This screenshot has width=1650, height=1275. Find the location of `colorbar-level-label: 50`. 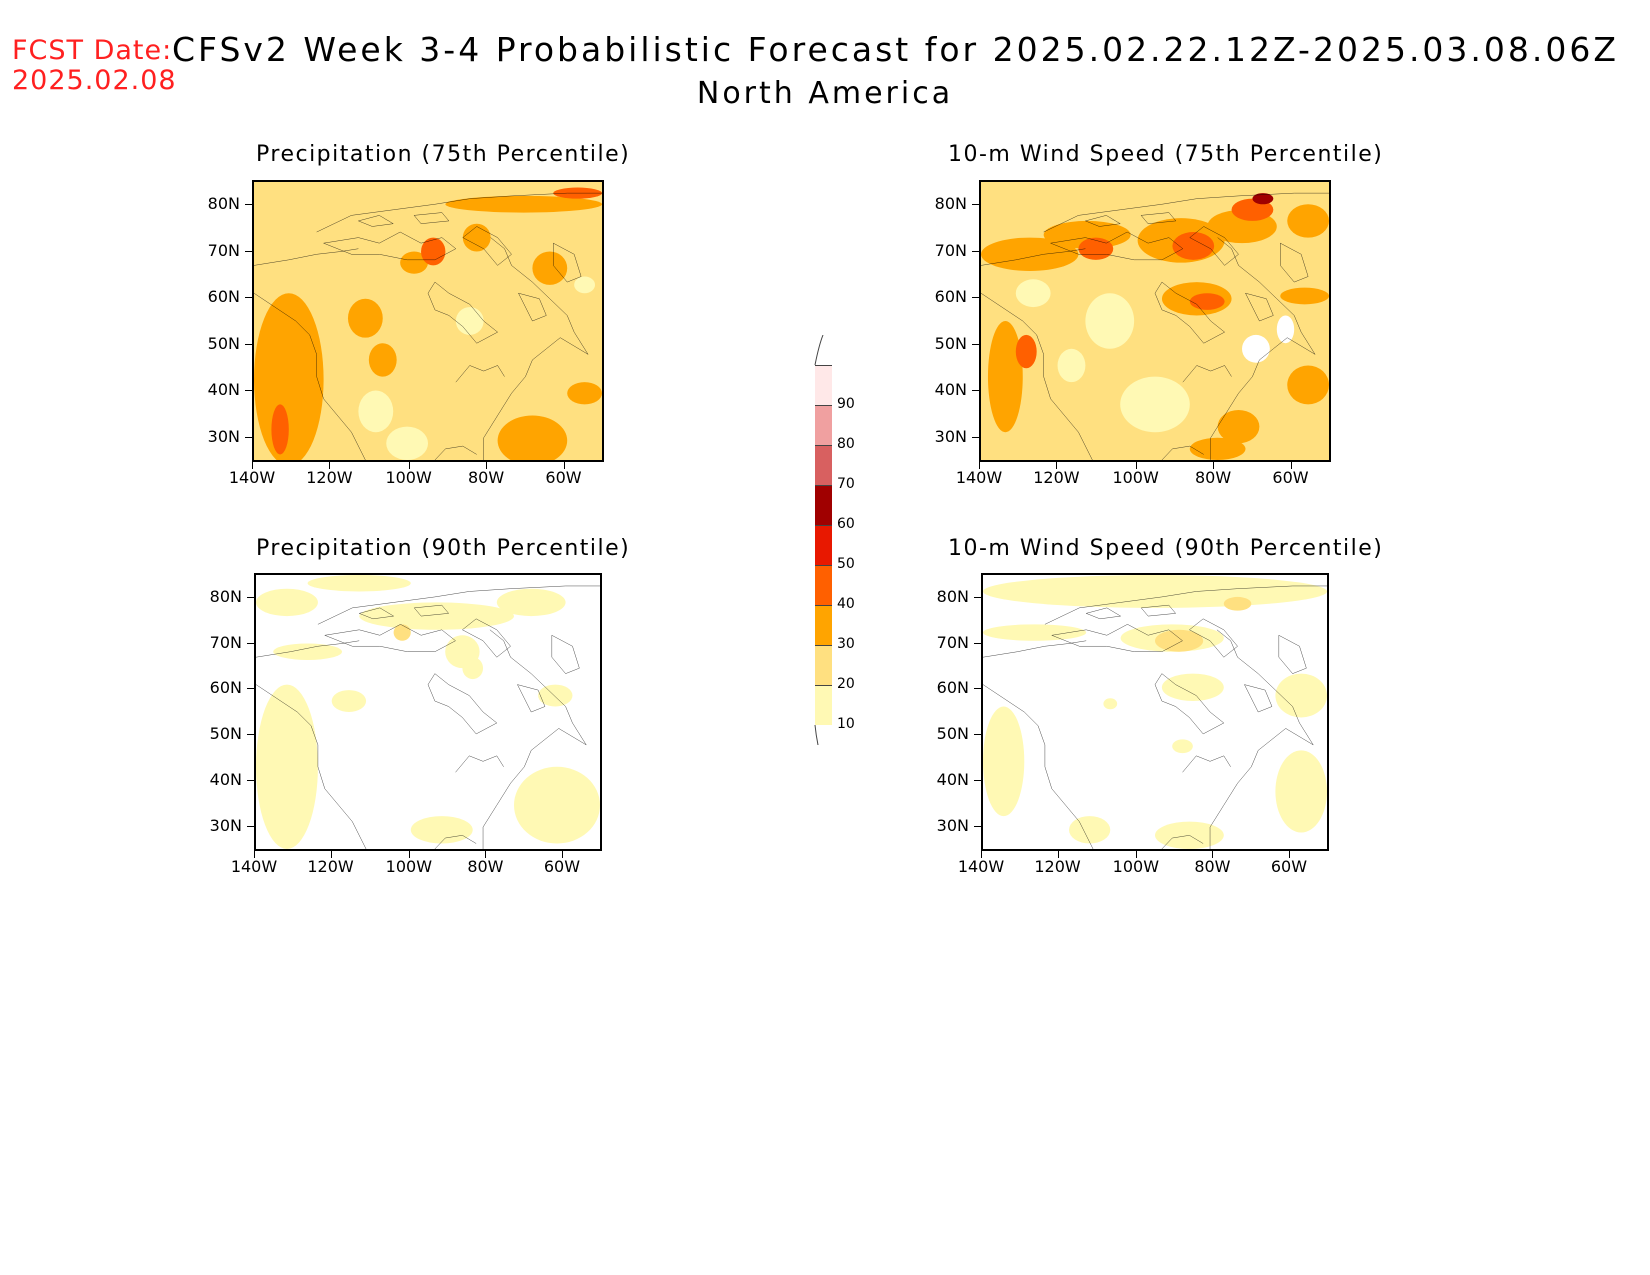

colorbar-level-label: 50 is located at coordinates (846, 564).